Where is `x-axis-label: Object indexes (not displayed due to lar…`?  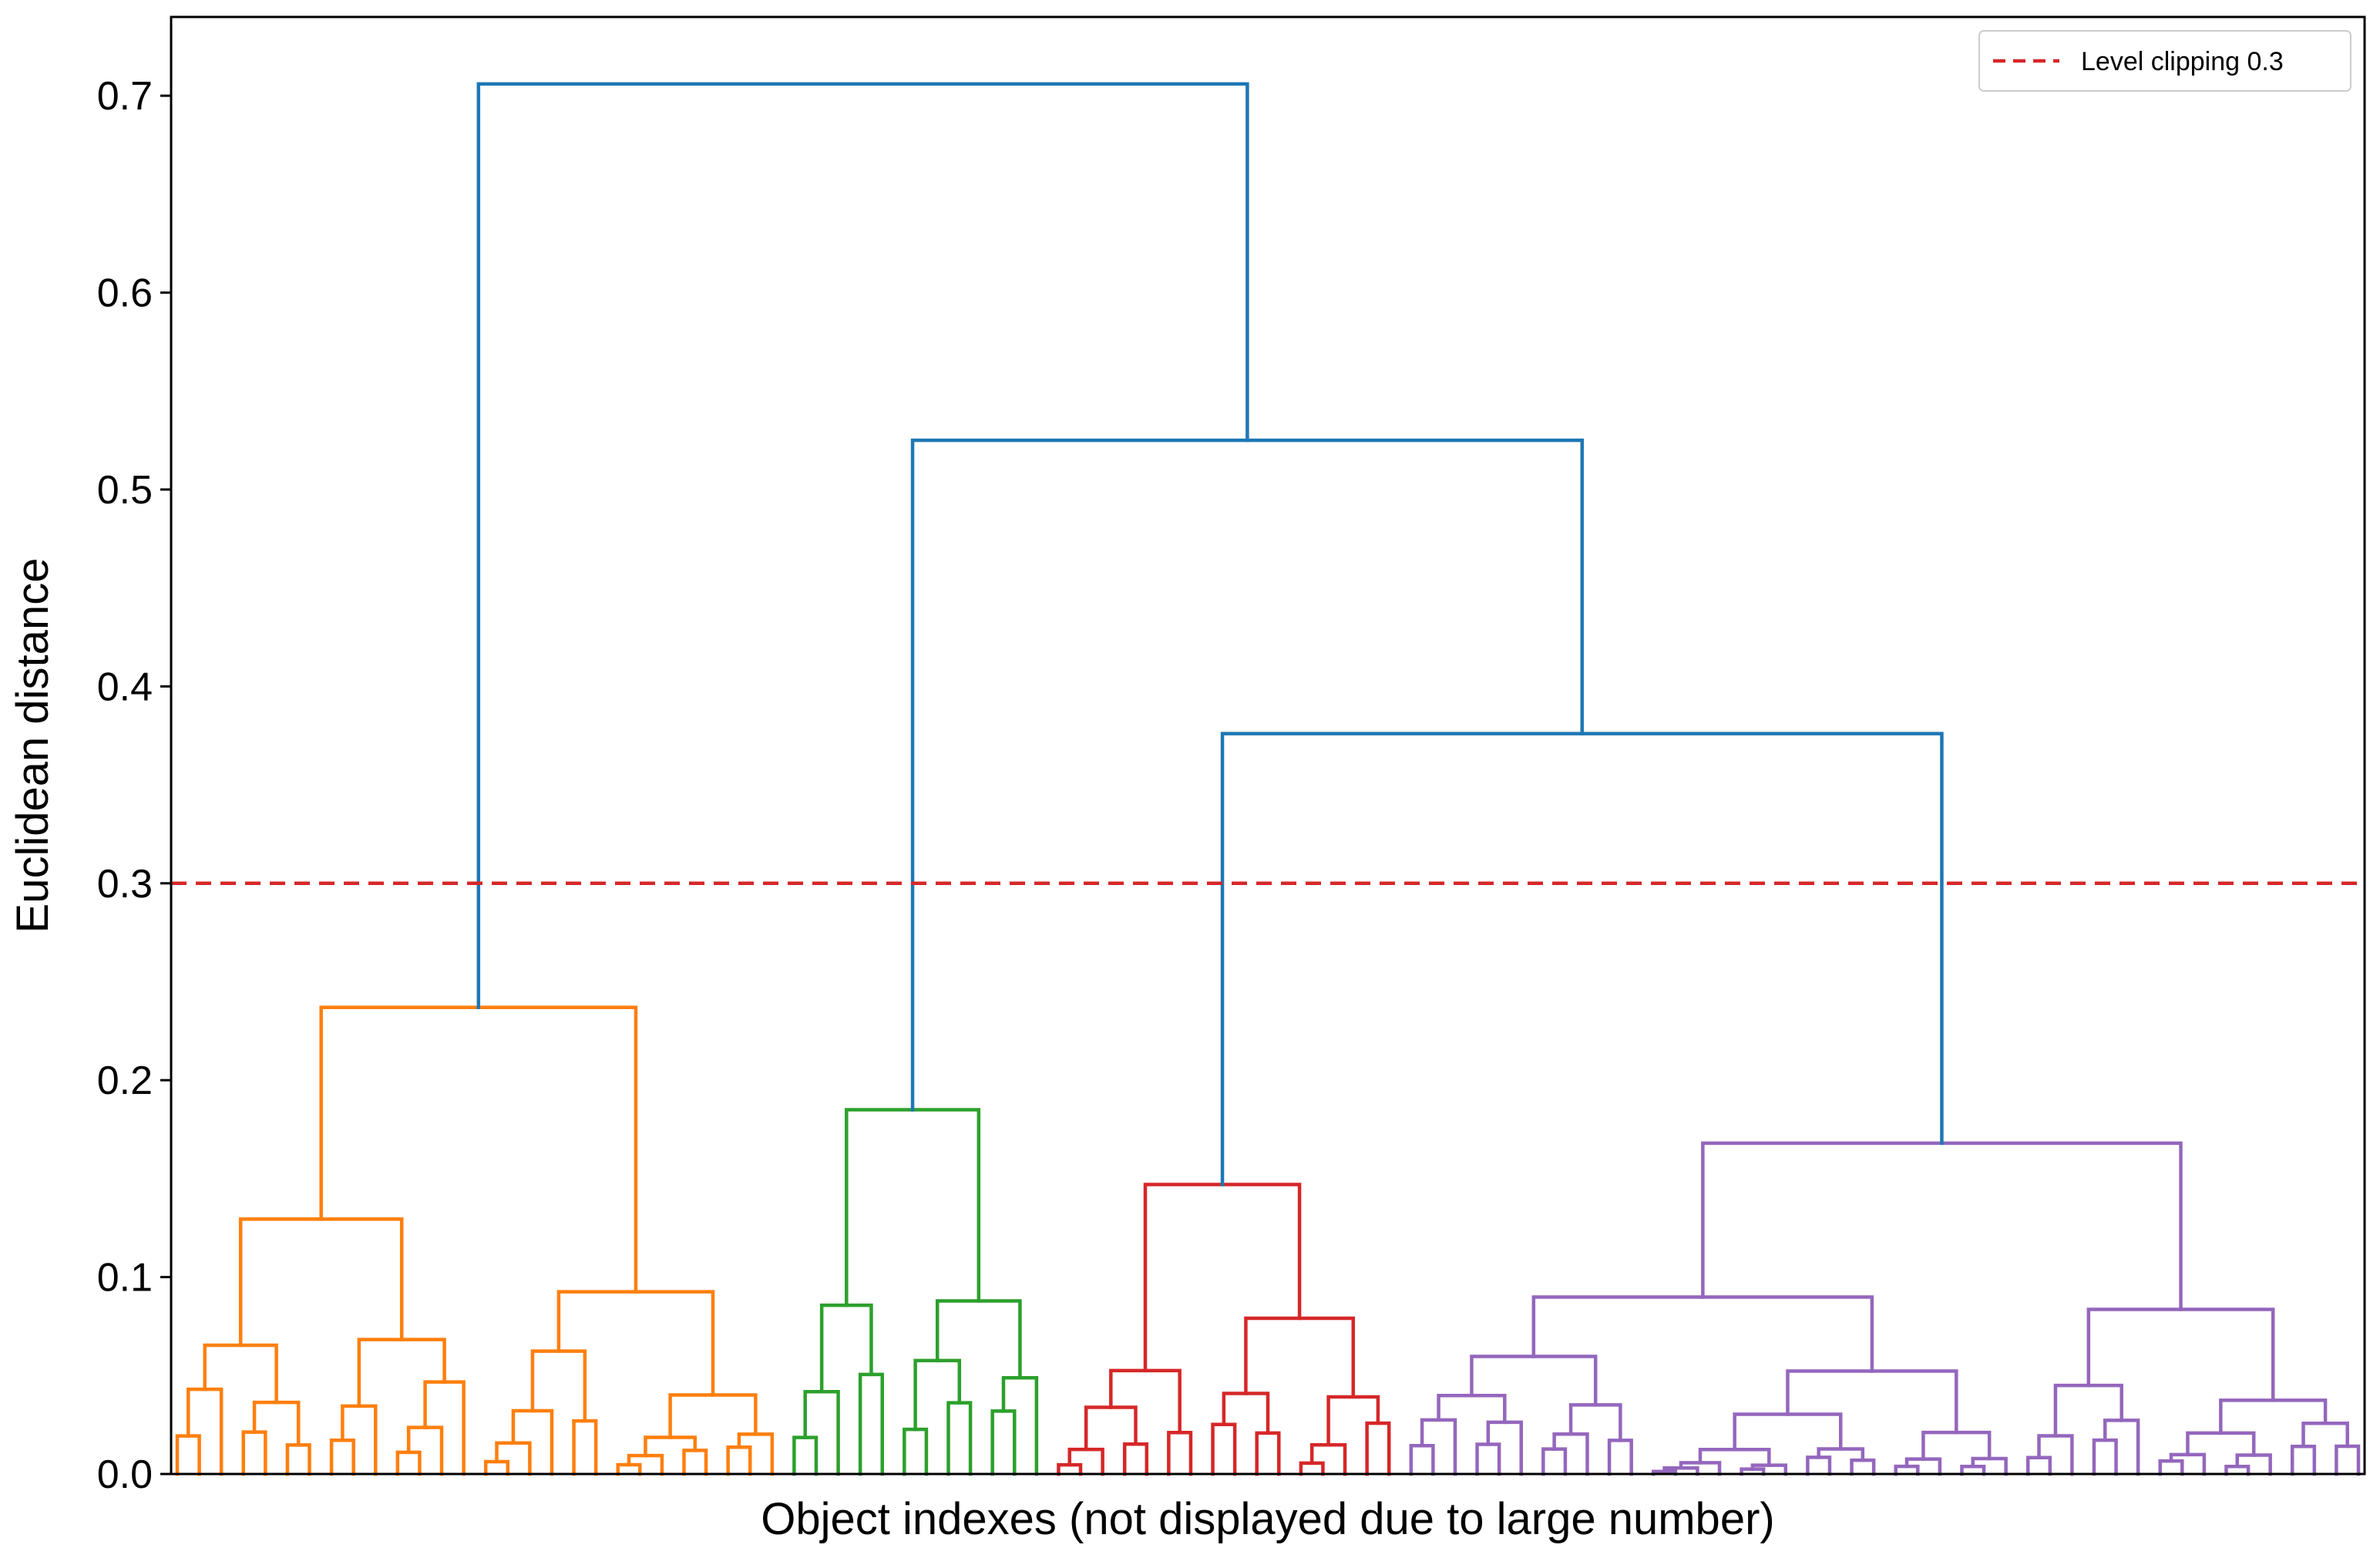
x-axis-label: Object indexes (not displayed due to lar… is located at coordinates (1267, 1519).